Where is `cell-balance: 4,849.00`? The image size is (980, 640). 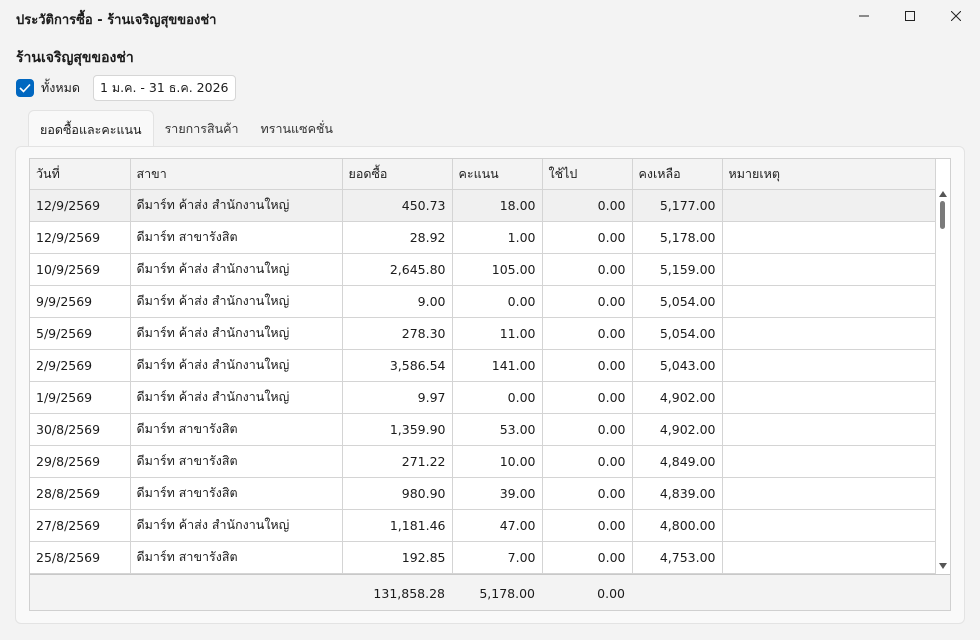
cell-balance: 4,849.00 is located at coordinates (677, 461).